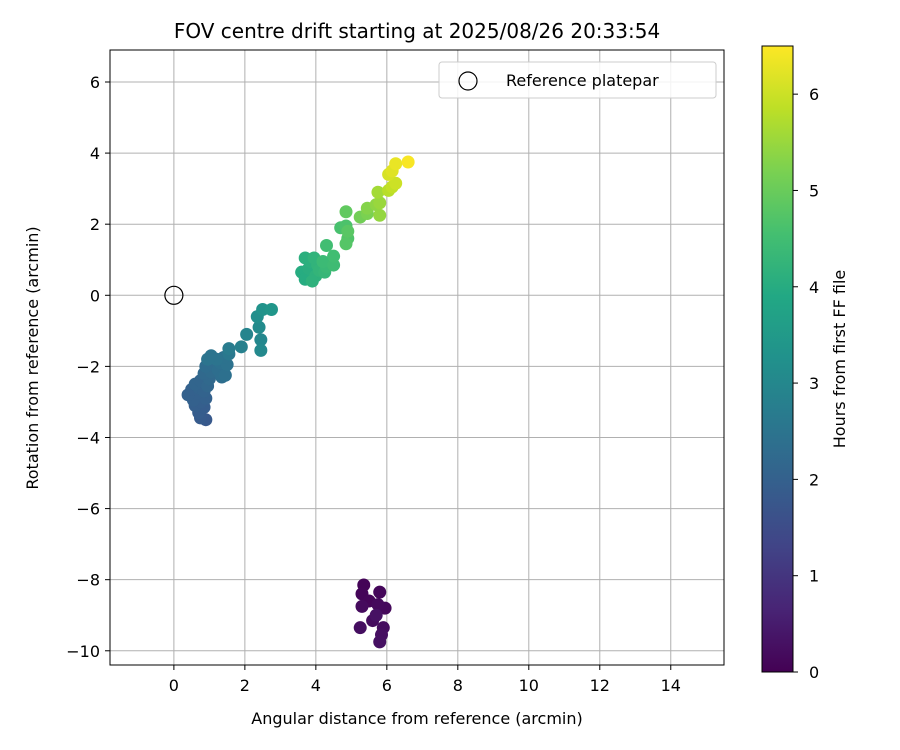  I want to click on legend-box, so click(577, 80).